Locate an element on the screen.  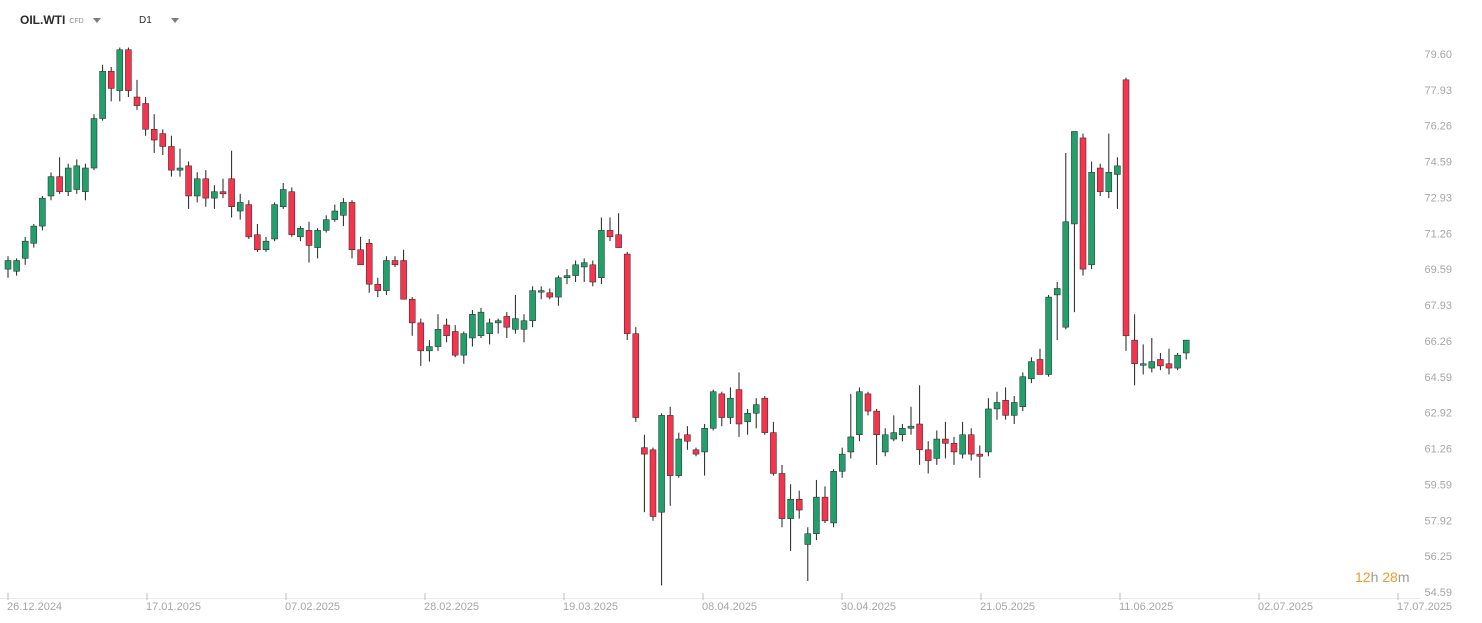
symbol-name: OIL.WTI is located at coordinates (43, 20).